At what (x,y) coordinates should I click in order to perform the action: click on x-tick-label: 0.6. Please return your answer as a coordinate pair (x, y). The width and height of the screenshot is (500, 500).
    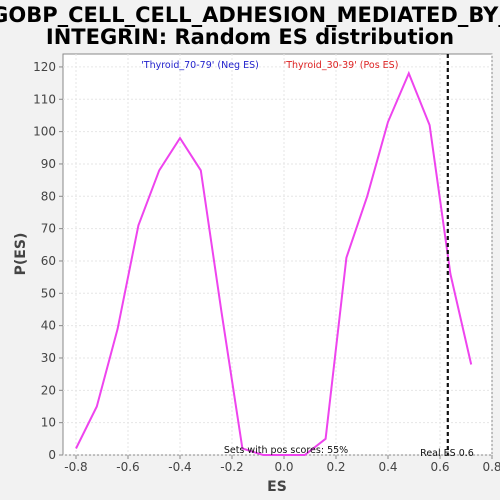
    Looking at the image, I should click on (439, 467).